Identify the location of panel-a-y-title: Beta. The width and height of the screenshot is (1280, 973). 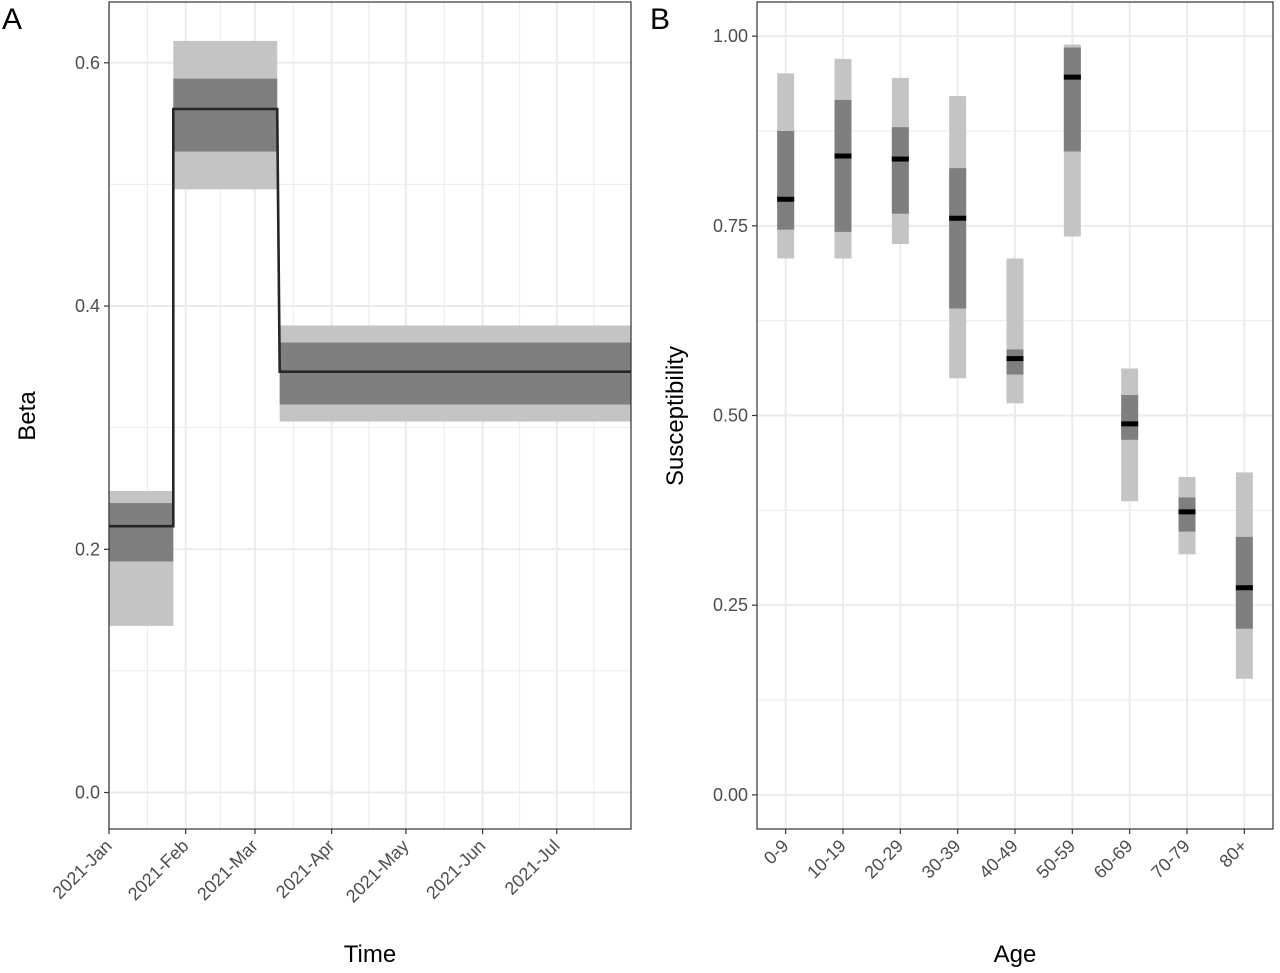
(27, 416).